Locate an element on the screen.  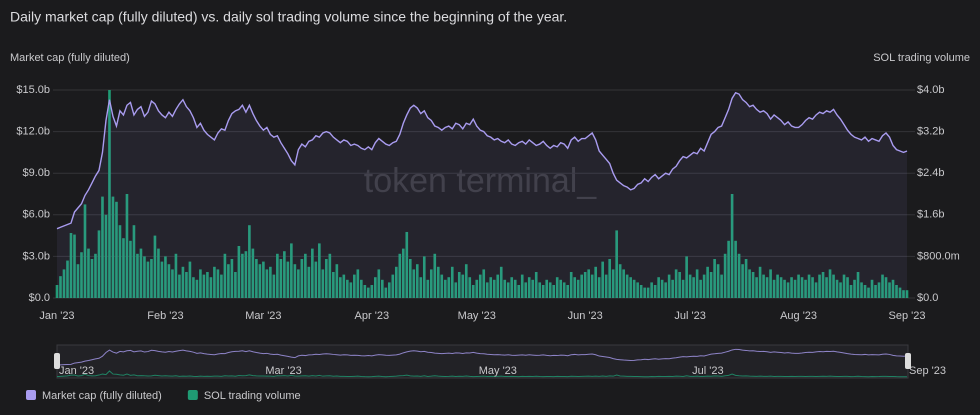
navigator is located at coordinates (482, 361).